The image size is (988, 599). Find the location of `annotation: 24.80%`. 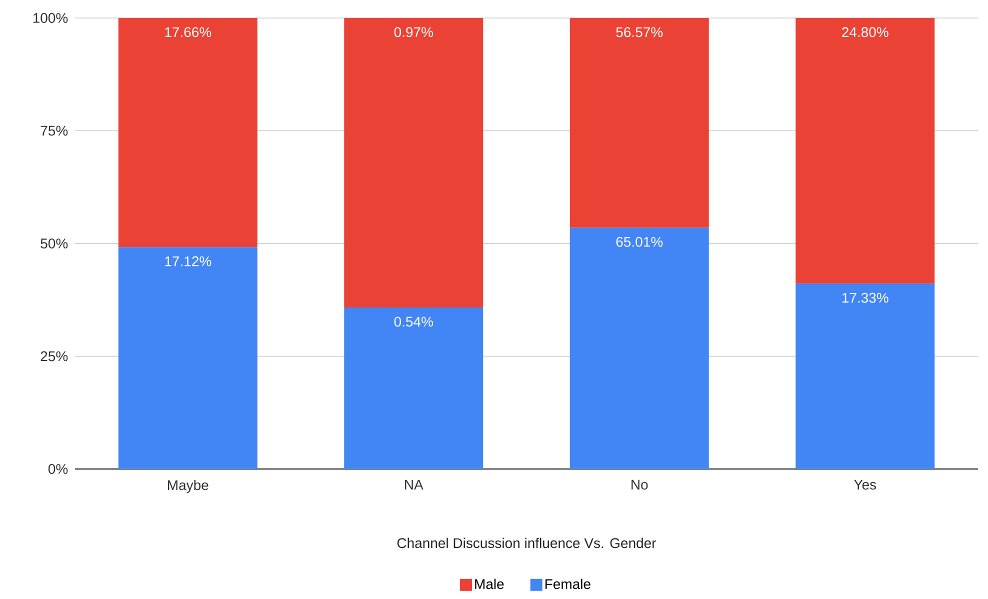

annotation: 24.80% is located at coordinates (865, 32).